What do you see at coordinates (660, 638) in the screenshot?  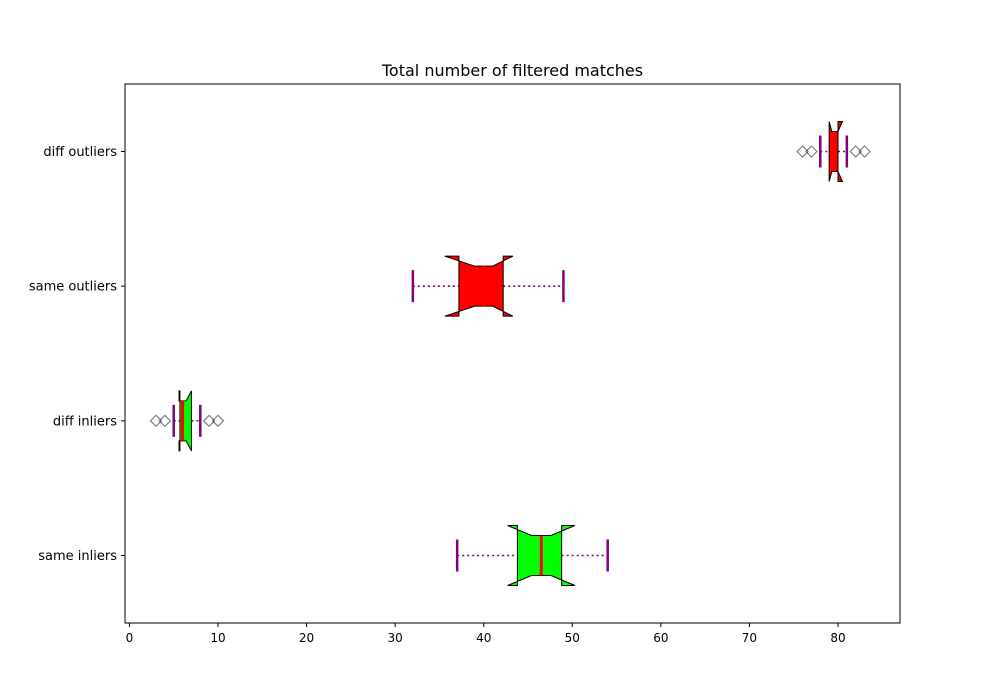 I see `x-tick-label: 60` at bounding box center [660, 638].